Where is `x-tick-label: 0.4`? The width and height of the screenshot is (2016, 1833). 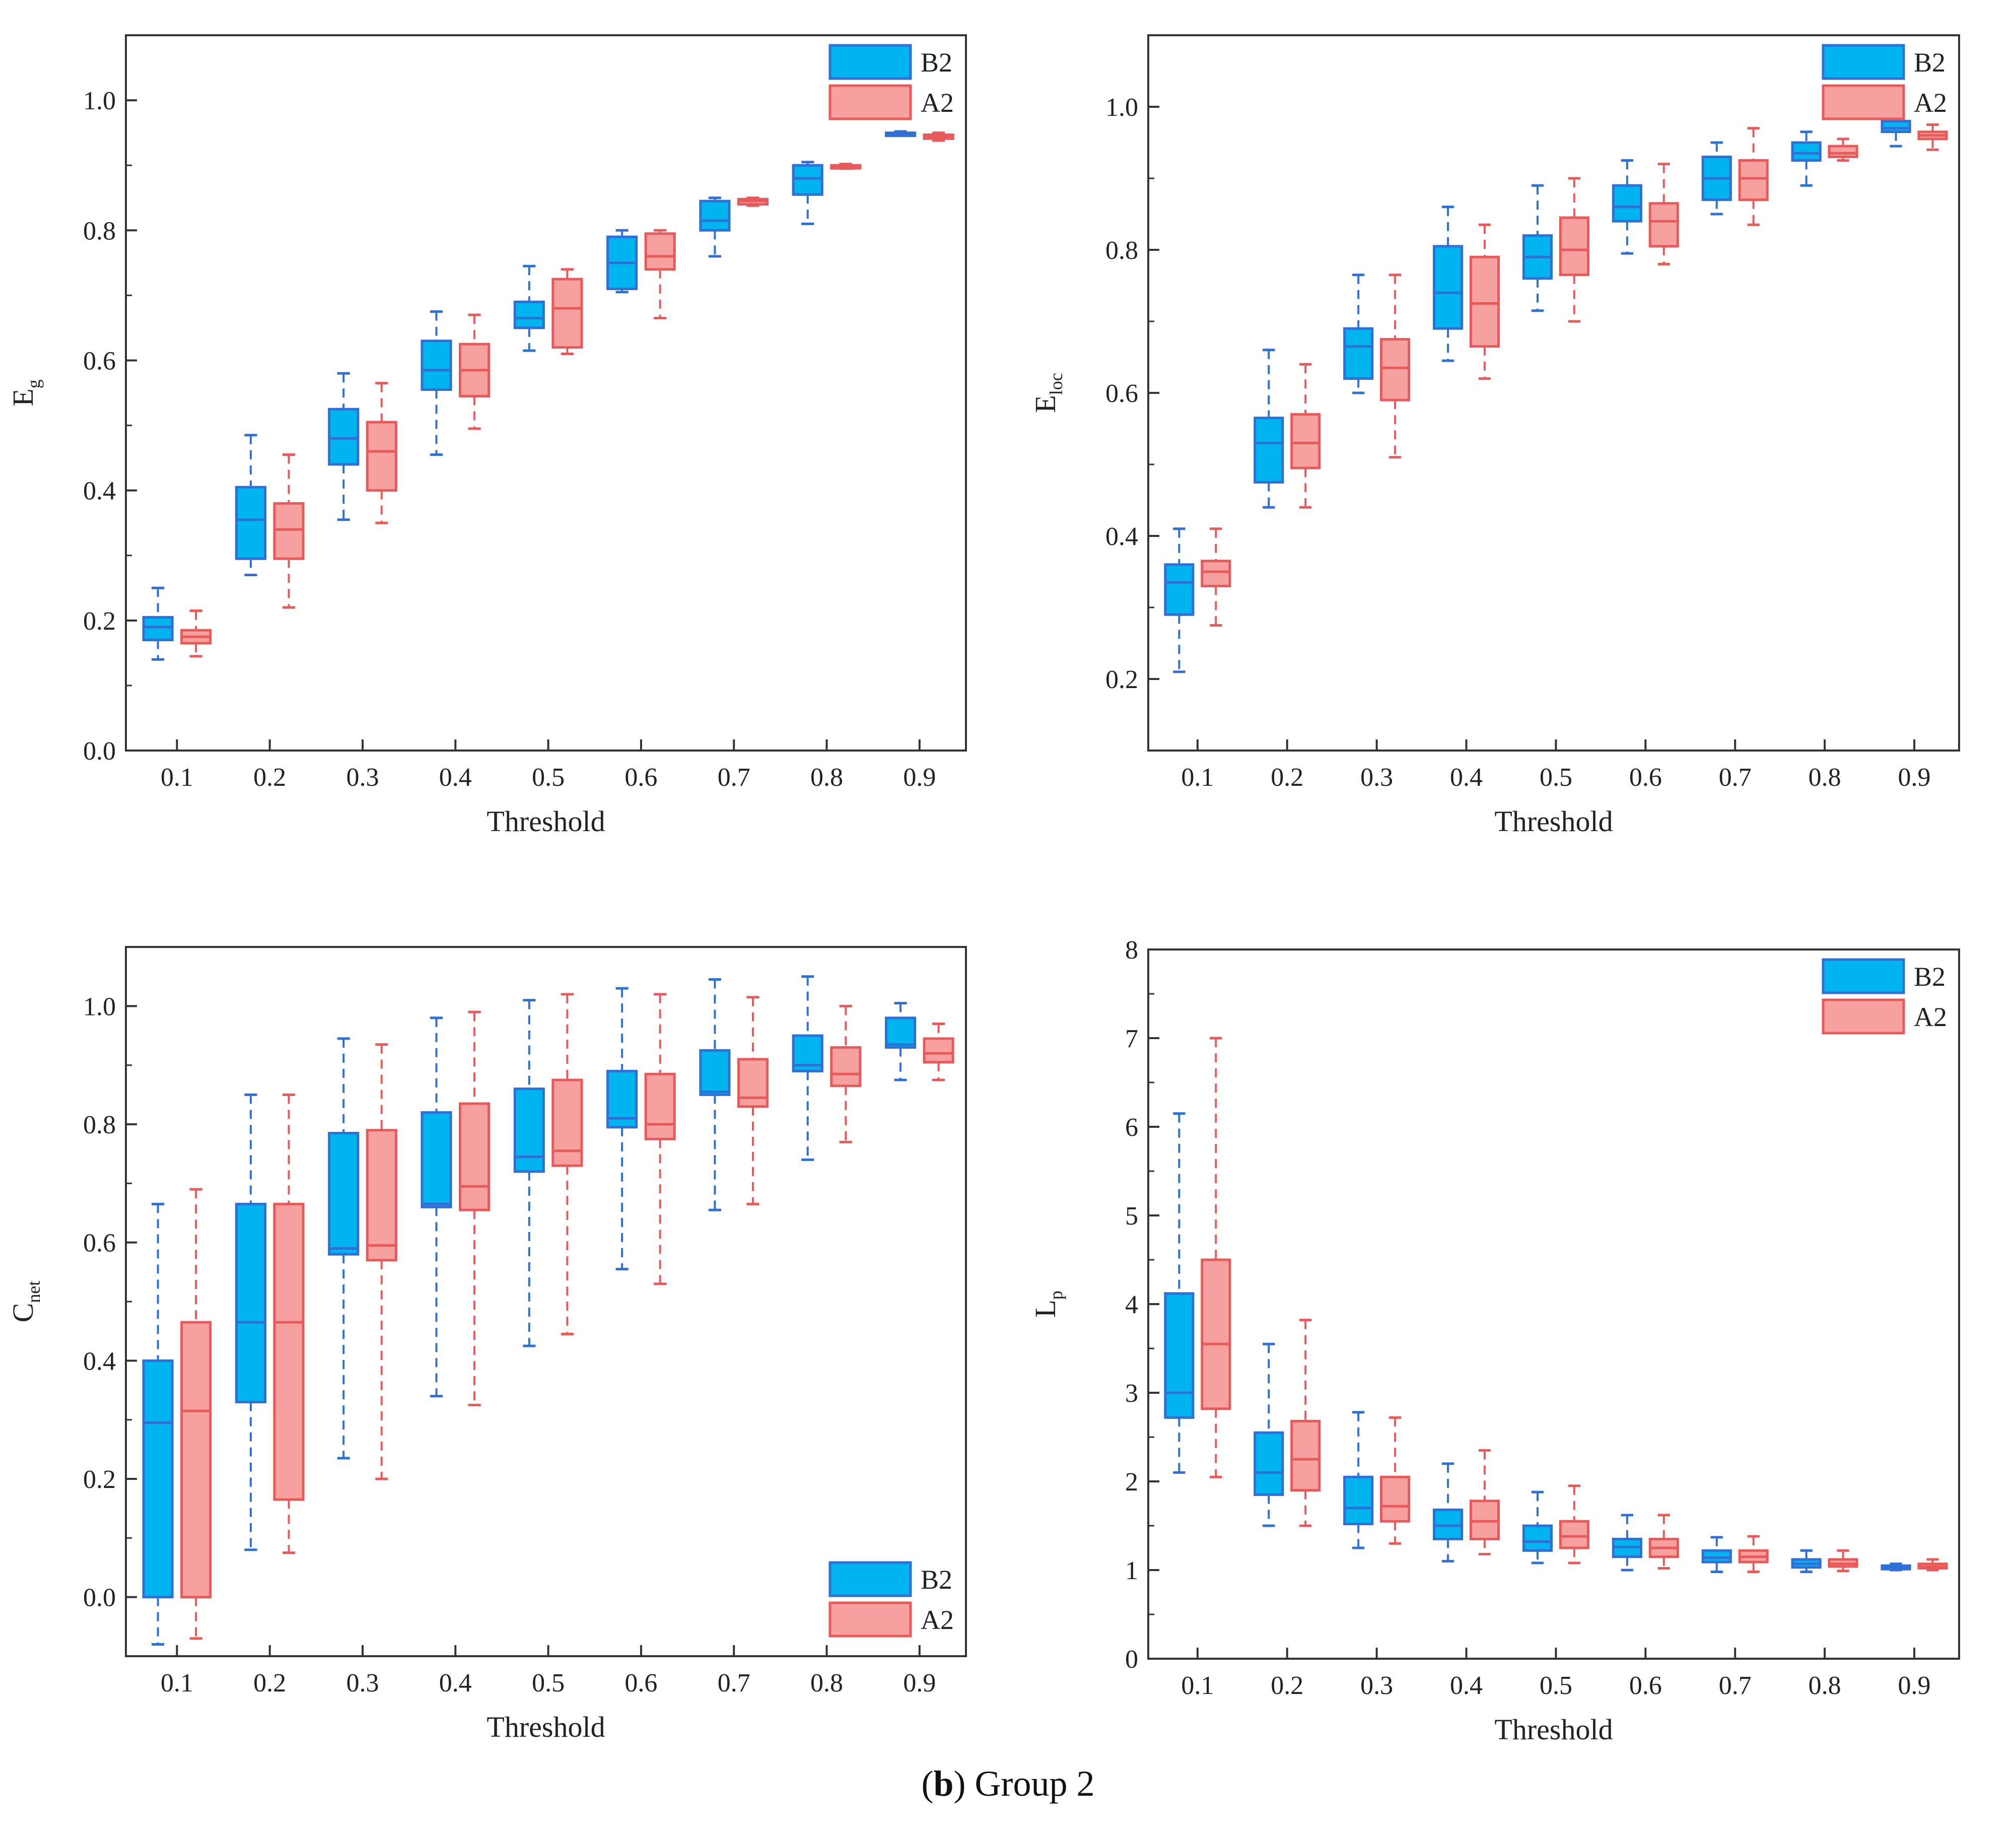
x-tick-label: 0.4 is located at coordinates (1466, 777).